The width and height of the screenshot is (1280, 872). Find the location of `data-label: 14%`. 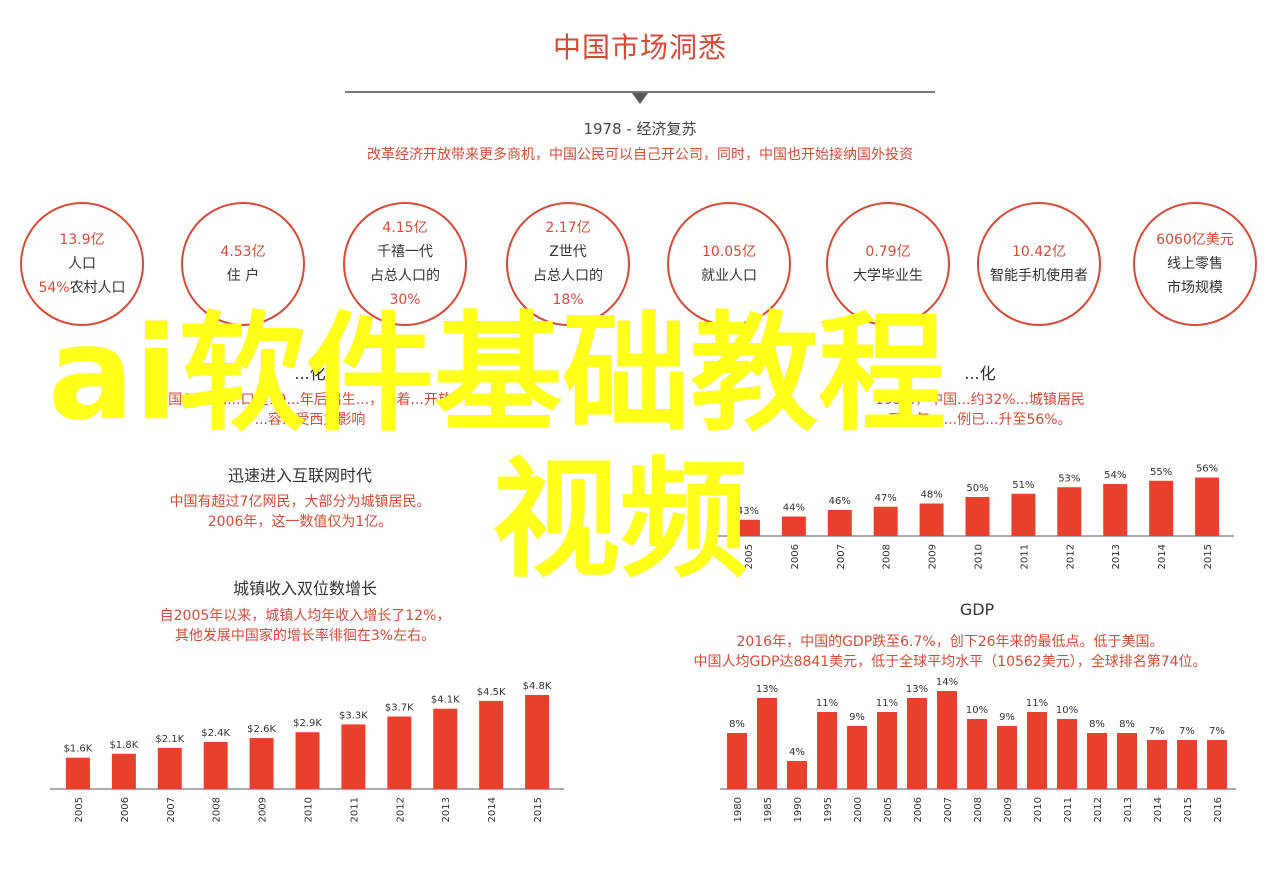

data-label: 14% is located at coordinates (947, 682).